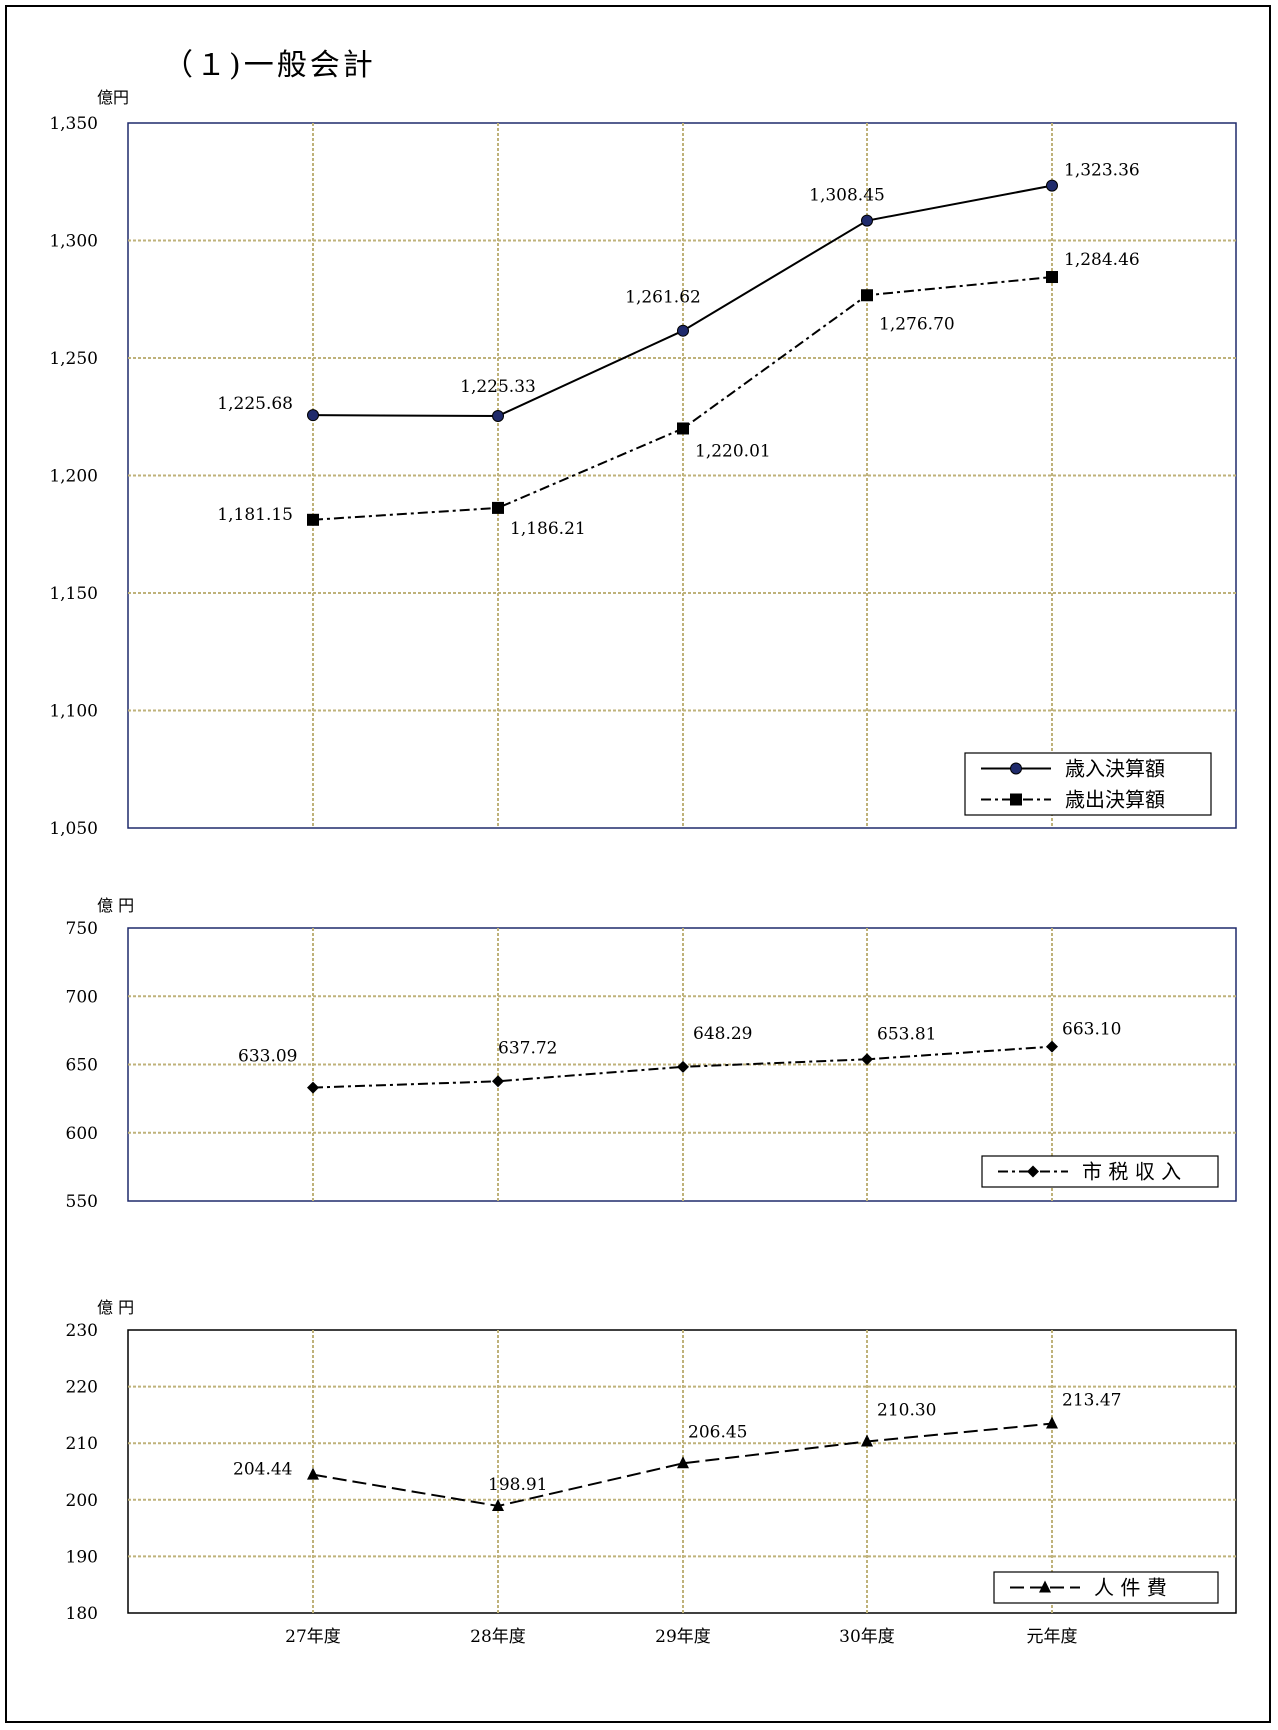 This screenshot has height=1730, width=1278. What do you see at coordinates (262, 1470) in the screenshot?
I see `data-label: 204.44` at bounding box center [262, 1470].